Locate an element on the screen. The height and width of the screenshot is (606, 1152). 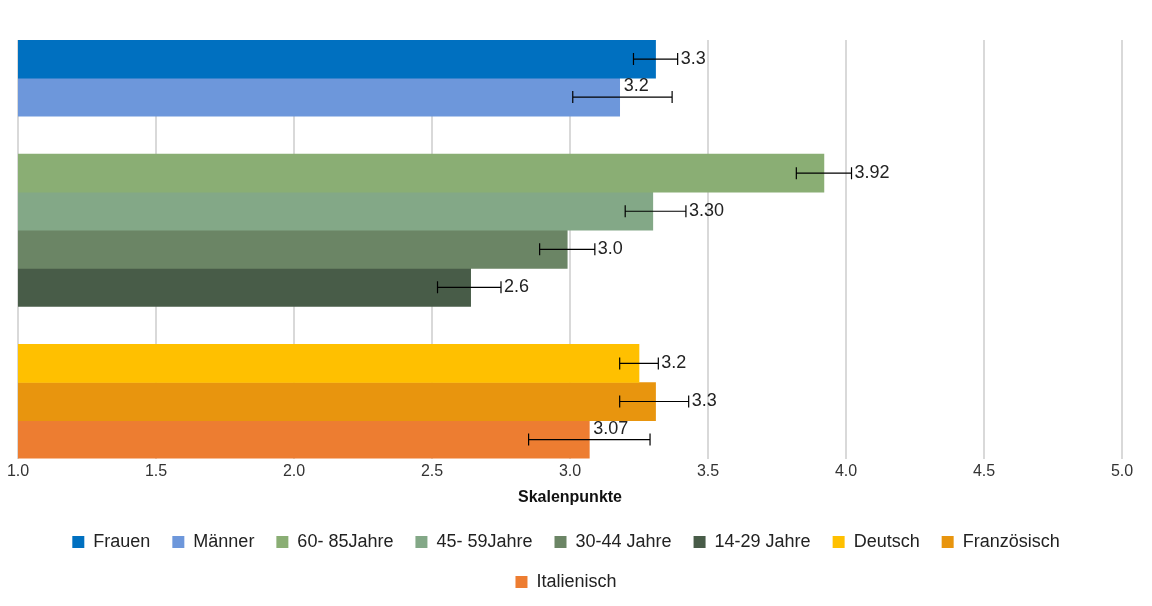
data-label: 3.30 is located at coordinates (706, 210).